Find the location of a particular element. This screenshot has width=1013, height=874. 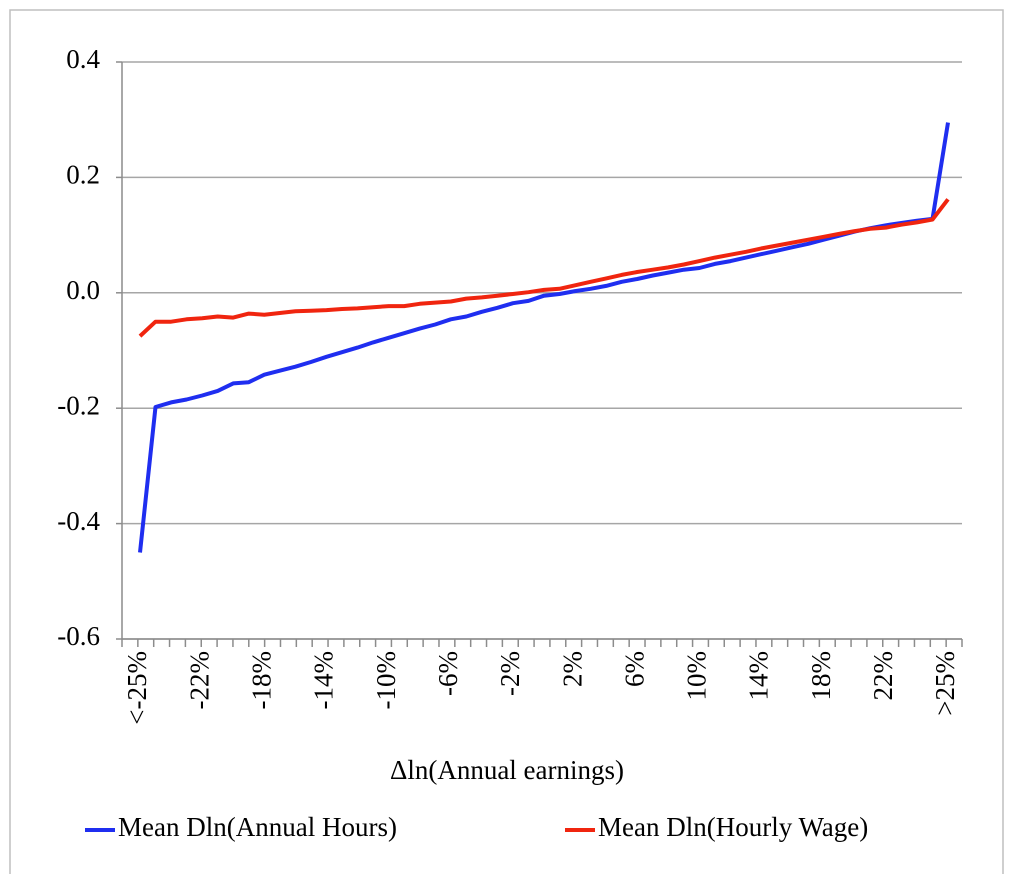

y-tick-label: 0.2 is located at coordinates (83, 175).